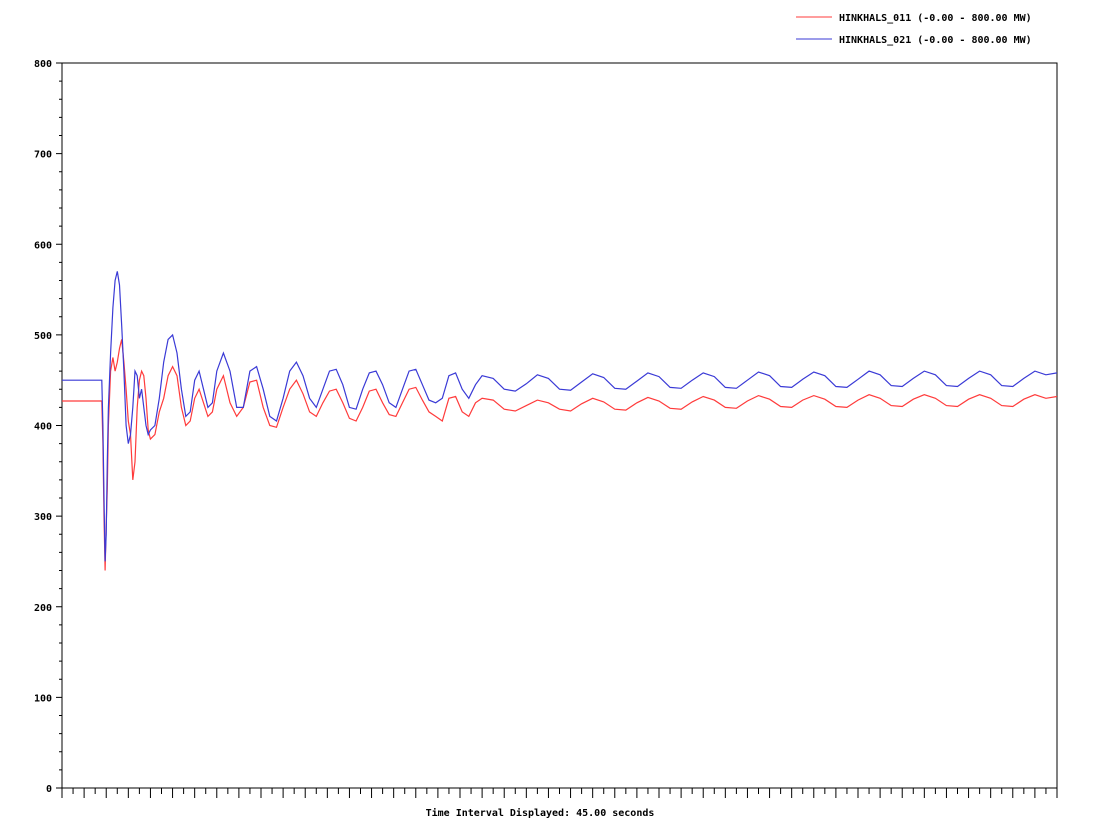 The width and height of the screenshot is (1095, 819). What do you see at coordinates (43, 698) in the screenshot?
I see `y-tick-label: 100` at bounding box center [43, 698].